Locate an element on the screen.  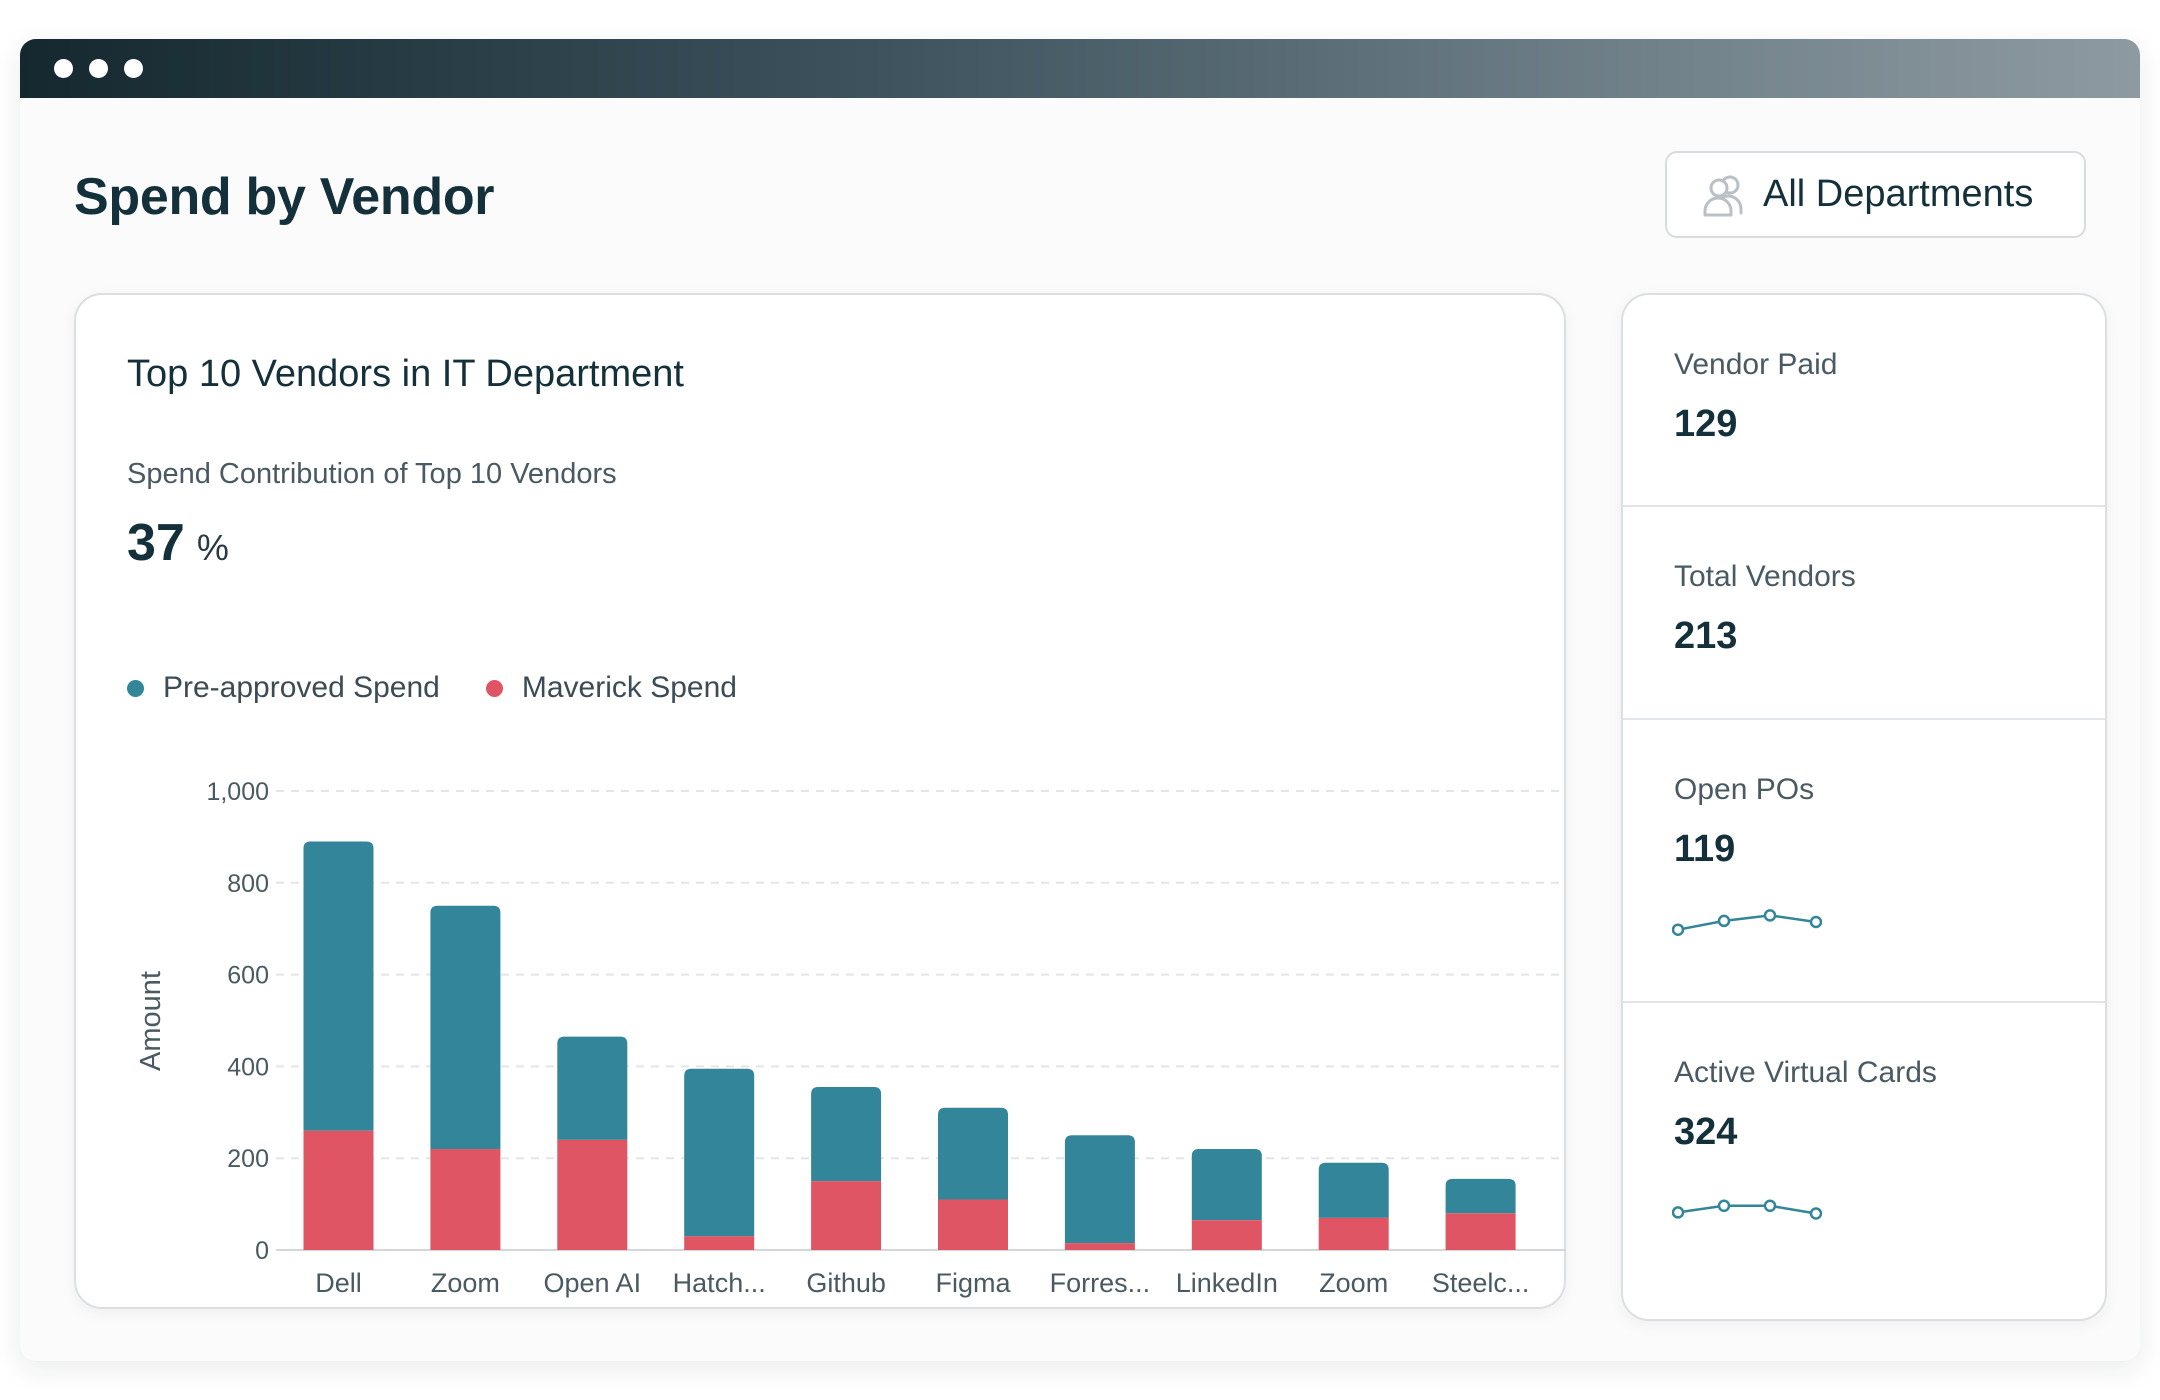
legend-item-maverick: Maverick Spend is located at coordinates (611, 688).